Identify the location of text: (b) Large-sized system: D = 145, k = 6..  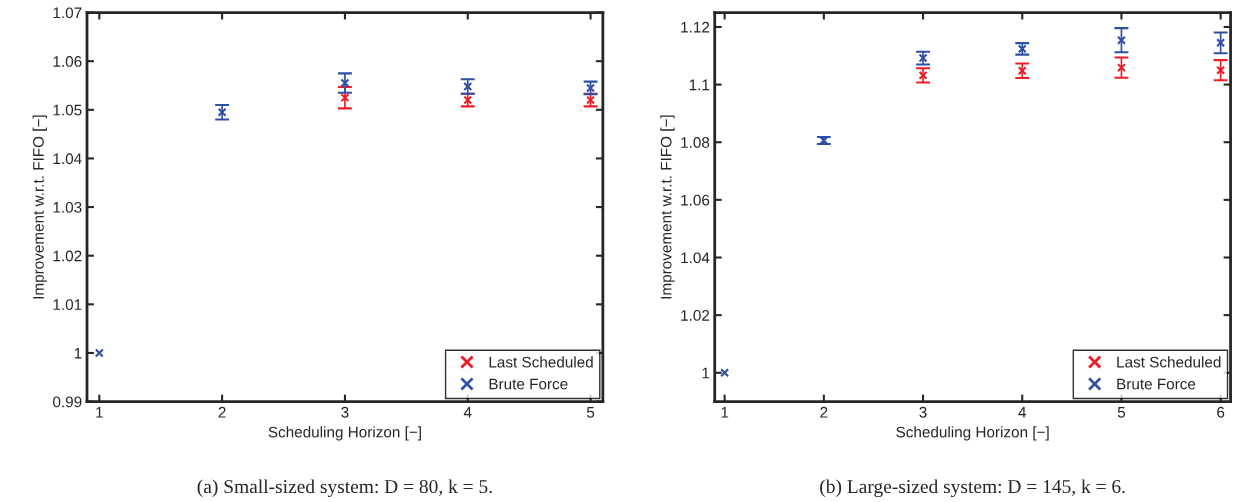
(972, 488).